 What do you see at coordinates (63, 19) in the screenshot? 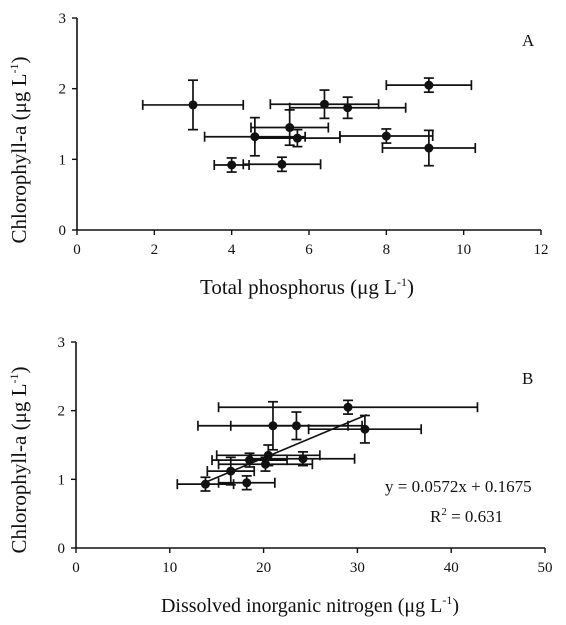
I see `panel-a-y-tick-label: 3` at bounding box center [63, 19].